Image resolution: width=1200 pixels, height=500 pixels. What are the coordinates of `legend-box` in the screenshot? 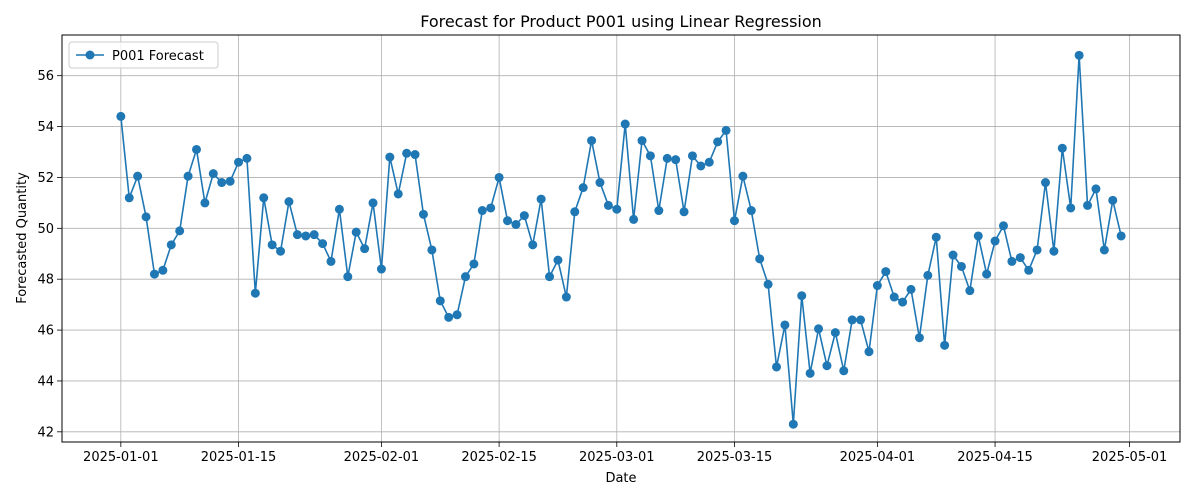 It's located at (143, 55).